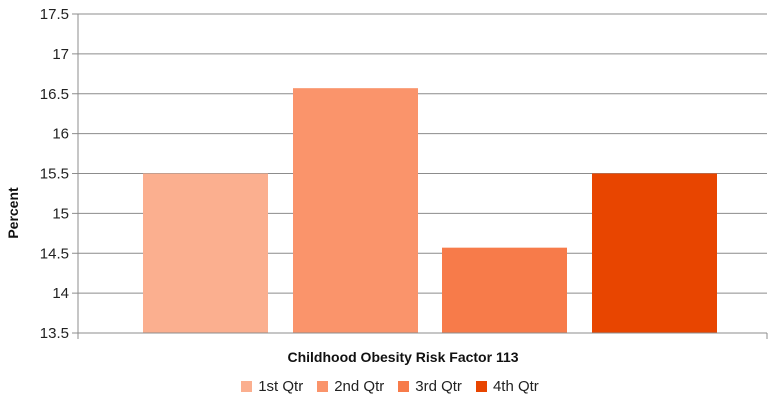 The image size is (780, 410). What do you see at coordinates (54, 333) in the screenshot?
I see `y-tick-label: 13.5` at bounding box center [54, 333].